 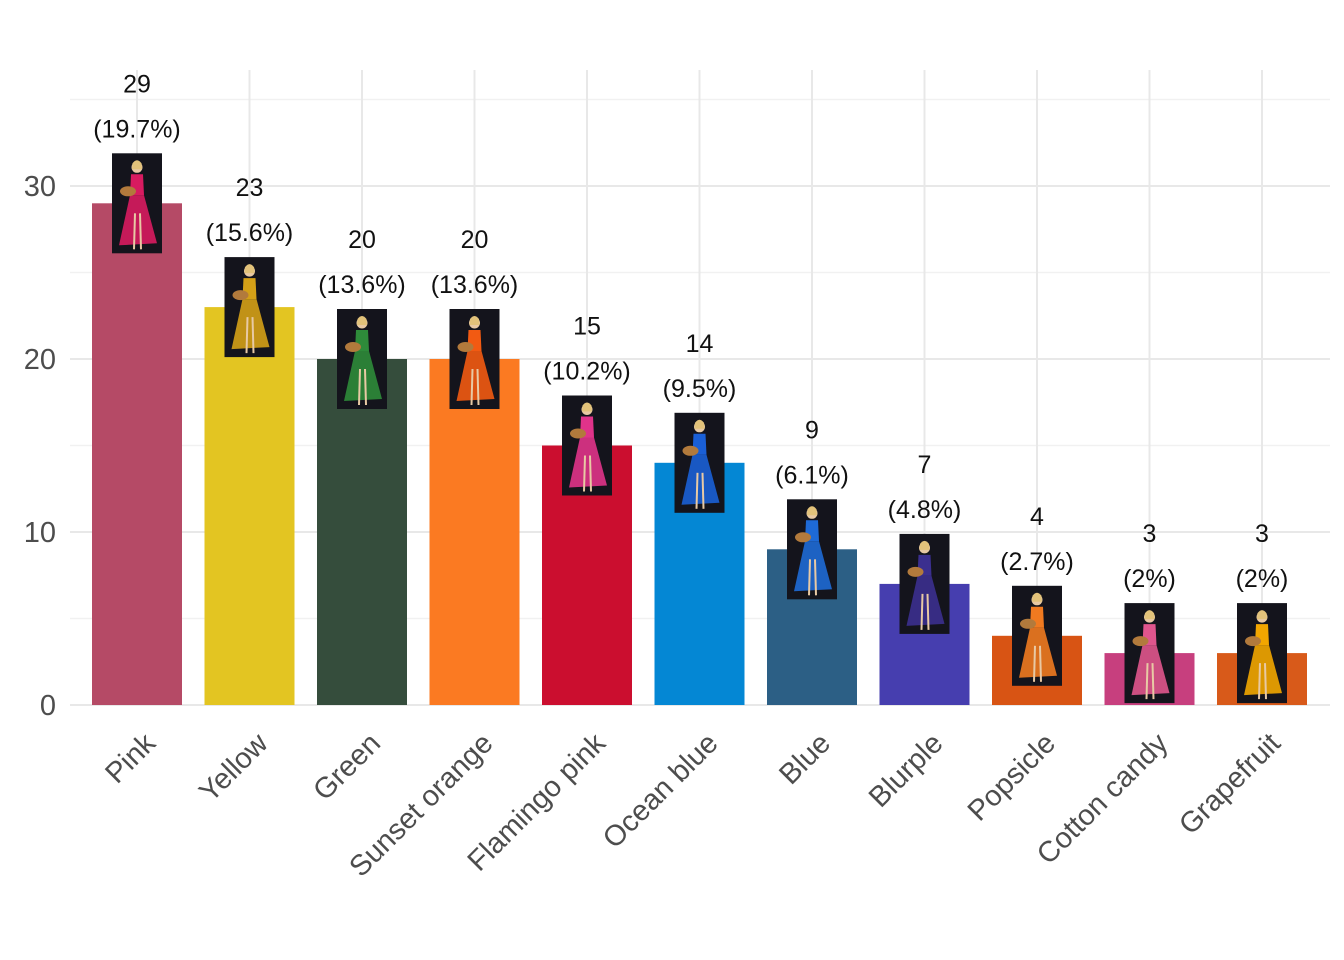 What do you see at coordinates (40, 533) in the screenshot?
I see `y-tick-label: 10` at bounding box center [40, 533].